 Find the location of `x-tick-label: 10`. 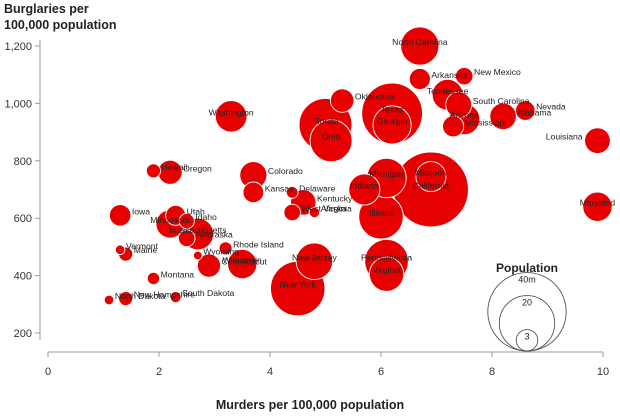

x-tick-label: 10 is located at coordinates (603, 372).